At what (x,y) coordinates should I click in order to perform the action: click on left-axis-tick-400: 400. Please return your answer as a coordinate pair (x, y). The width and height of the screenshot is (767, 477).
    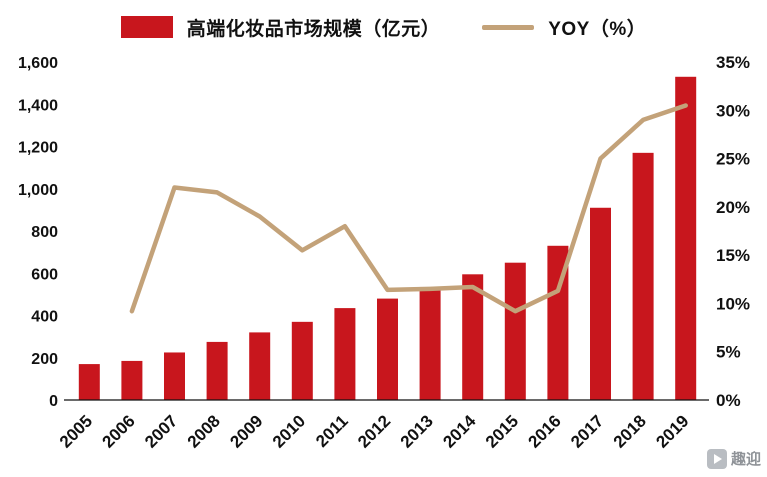
    Looking at the image, I should click on (44, 317).